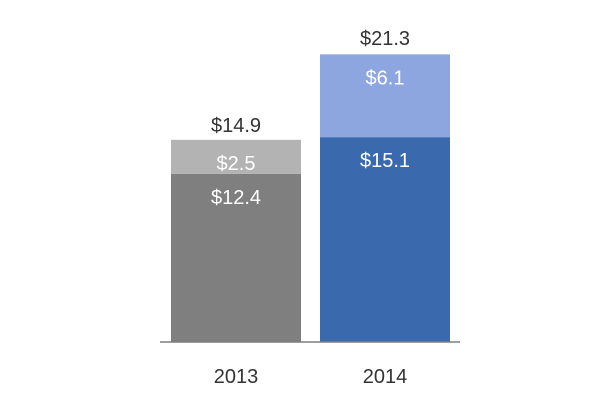 The image size is (598, 400). What do you see at coordinates (236, 198) in the screenshot?
I see `segment-label-2013-1: $12.4` at bounding box center [236, 198].